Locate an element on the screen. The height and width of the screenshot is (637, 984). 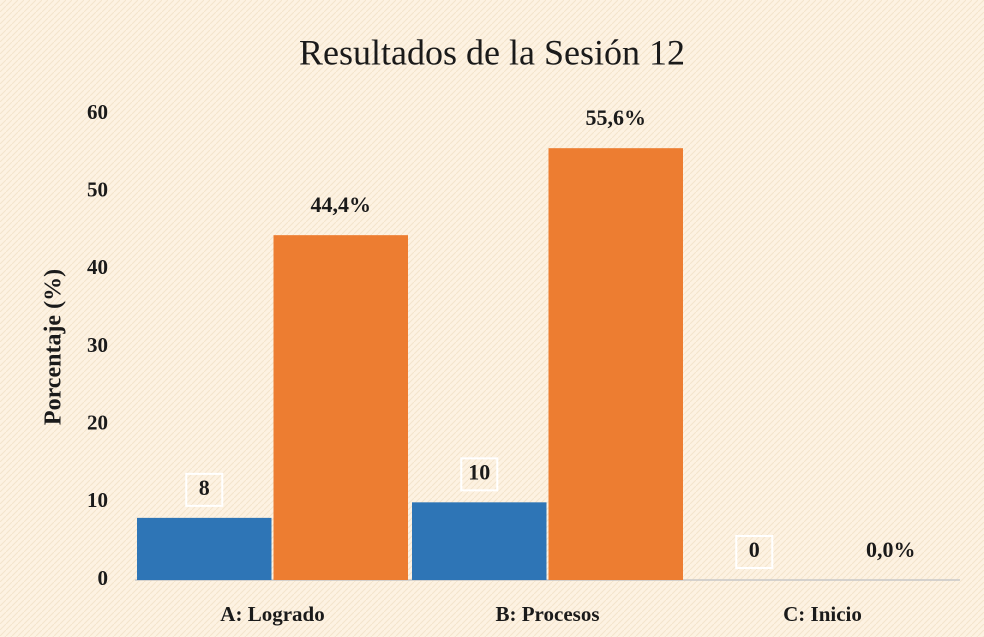
y-tick-label: 50 is located at coordinates (97, 189).